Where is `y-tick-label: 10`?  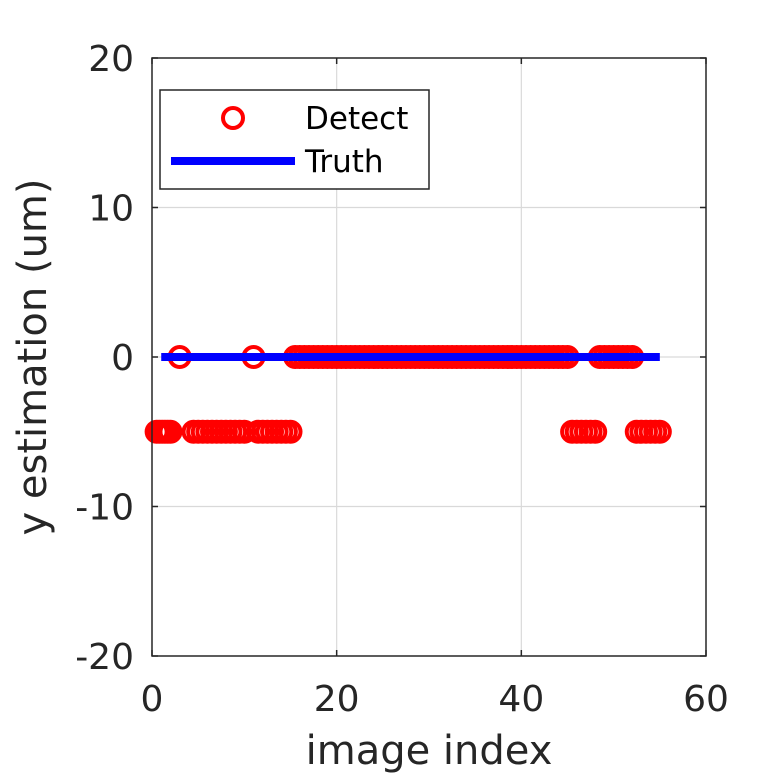
y-tick-label: 10 is located at coordinates (111, 209).